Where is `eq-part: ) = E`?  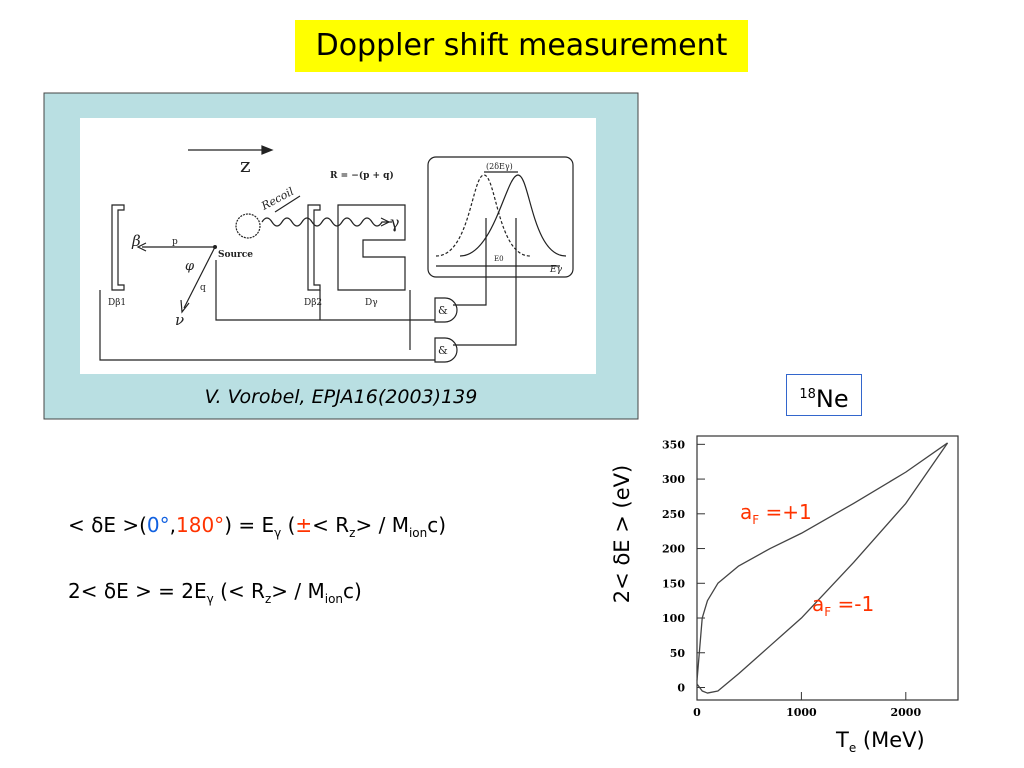
eq-part: ) = E is located at coordinates (249, 525).